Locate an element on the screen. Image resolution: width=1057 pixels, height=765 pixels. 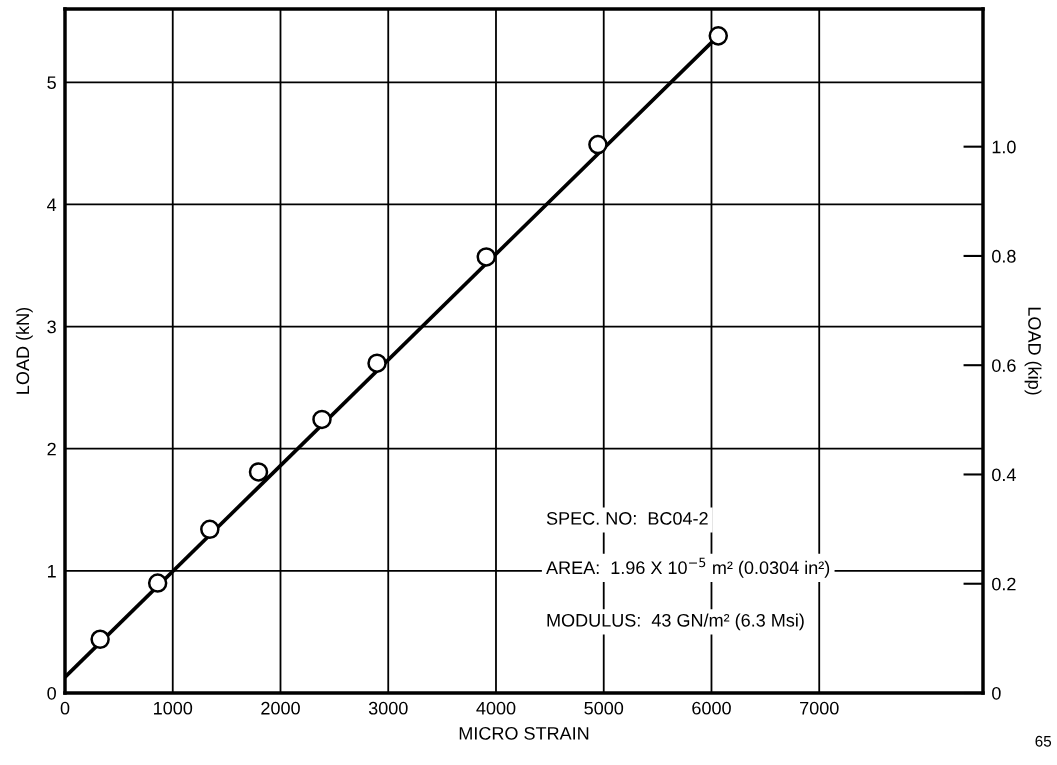
y2-tick-label: 0.4 is located at coordinates (1004, 475).